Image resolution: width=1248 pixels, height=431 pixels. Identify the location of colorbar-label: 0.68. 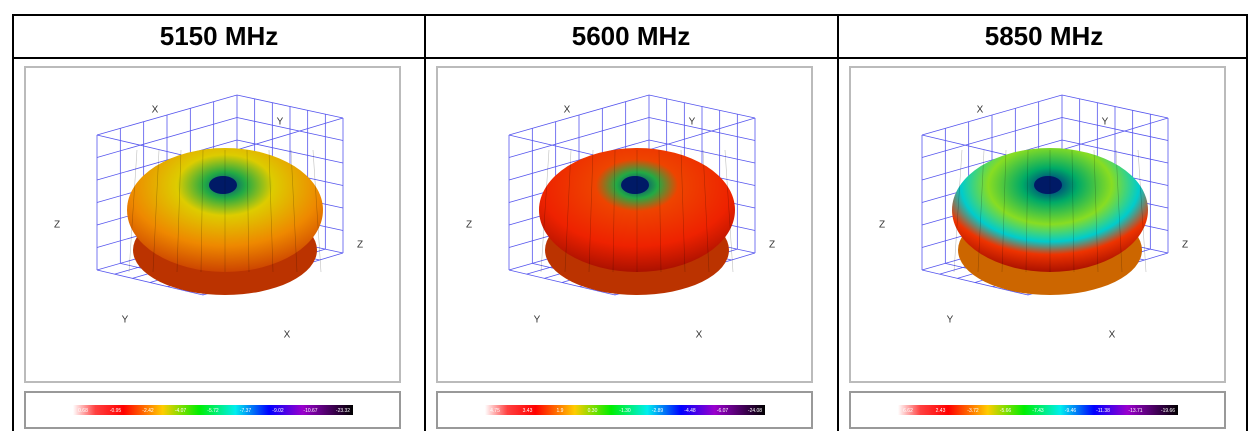
(83, 411).